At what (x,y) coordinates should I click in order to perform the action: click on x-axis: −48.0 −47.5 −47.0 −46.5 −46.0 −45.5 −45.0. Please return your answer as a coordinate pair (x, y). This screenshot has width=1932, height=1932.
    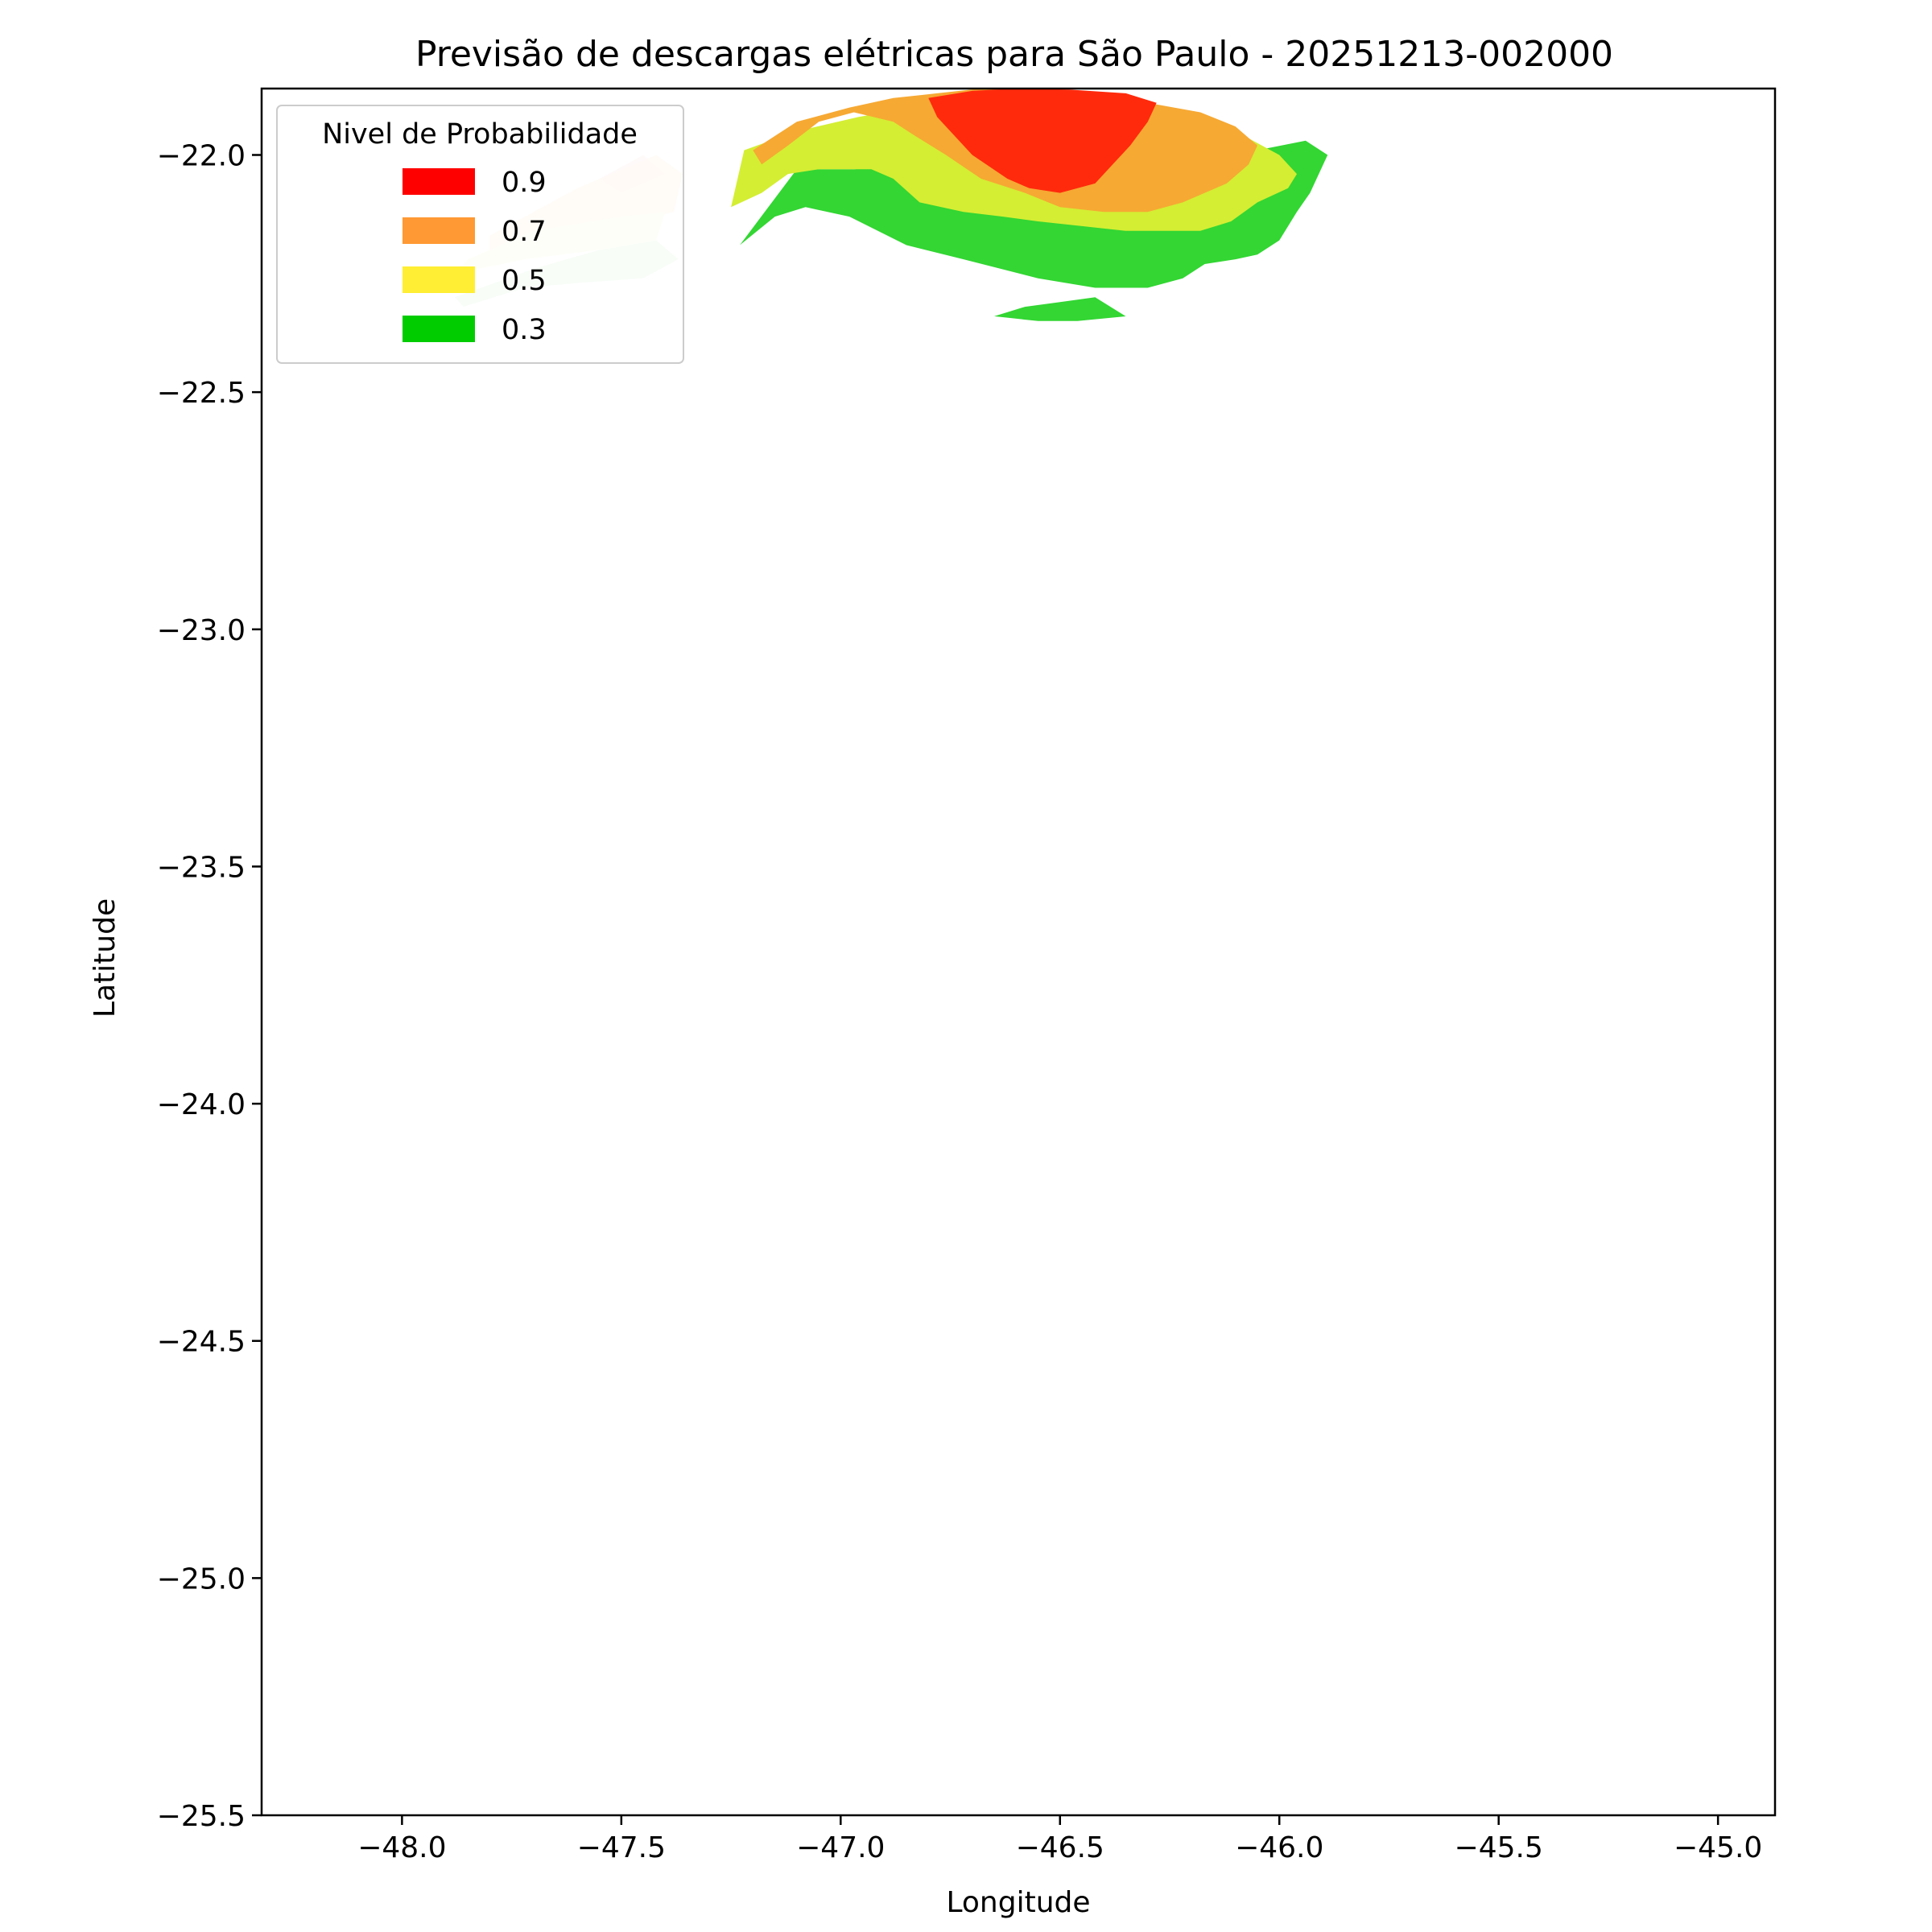
    Looking at the image, I should click on (1059, 1839).